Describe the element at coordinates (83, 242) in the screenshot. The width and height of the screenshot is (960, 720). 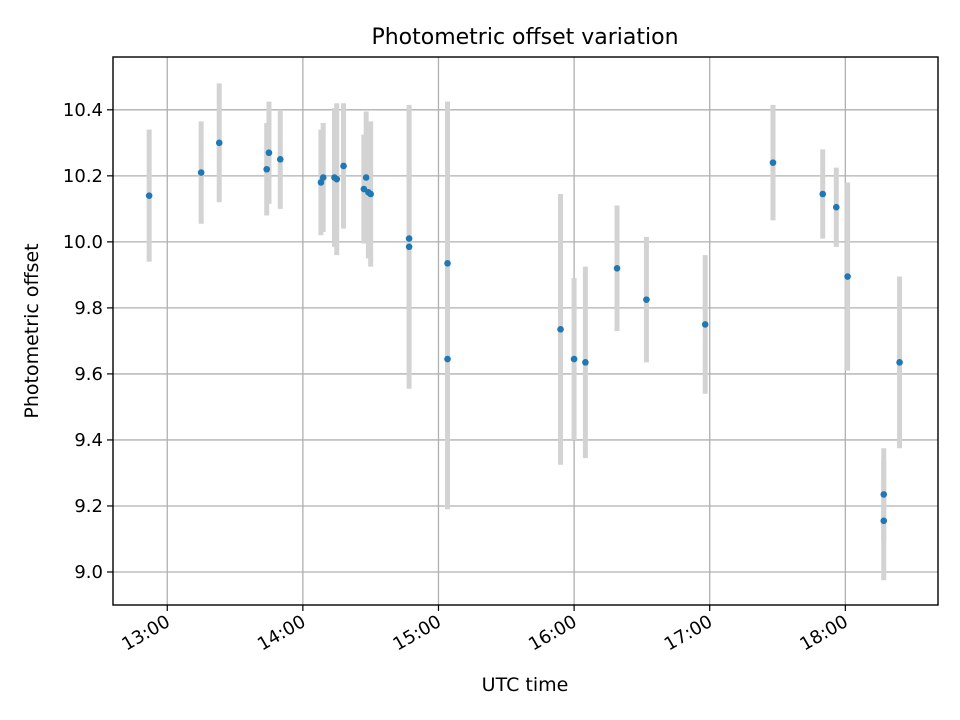
I see `y-tick-label: 10.0` at that location.